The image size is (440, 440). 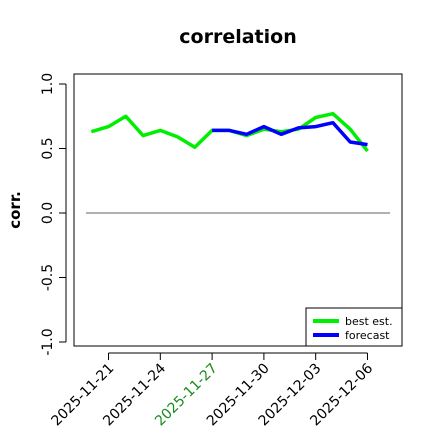 I want to click on y-tick-label: -1.0, so click(x=48, y=341).